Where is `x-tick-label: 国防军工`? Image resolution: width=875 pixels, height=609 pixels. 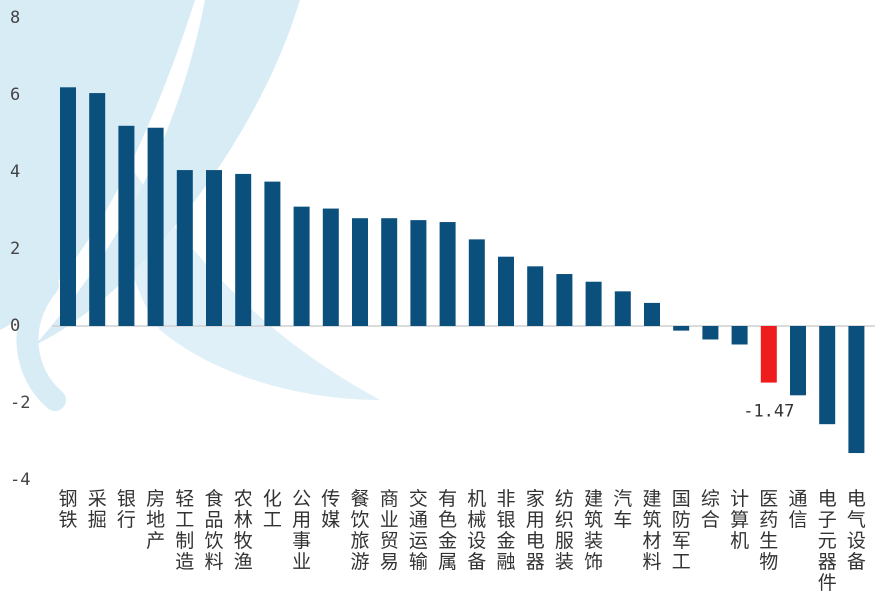
x-tick-label: 国防军工 is located at coordinates (681, 530).